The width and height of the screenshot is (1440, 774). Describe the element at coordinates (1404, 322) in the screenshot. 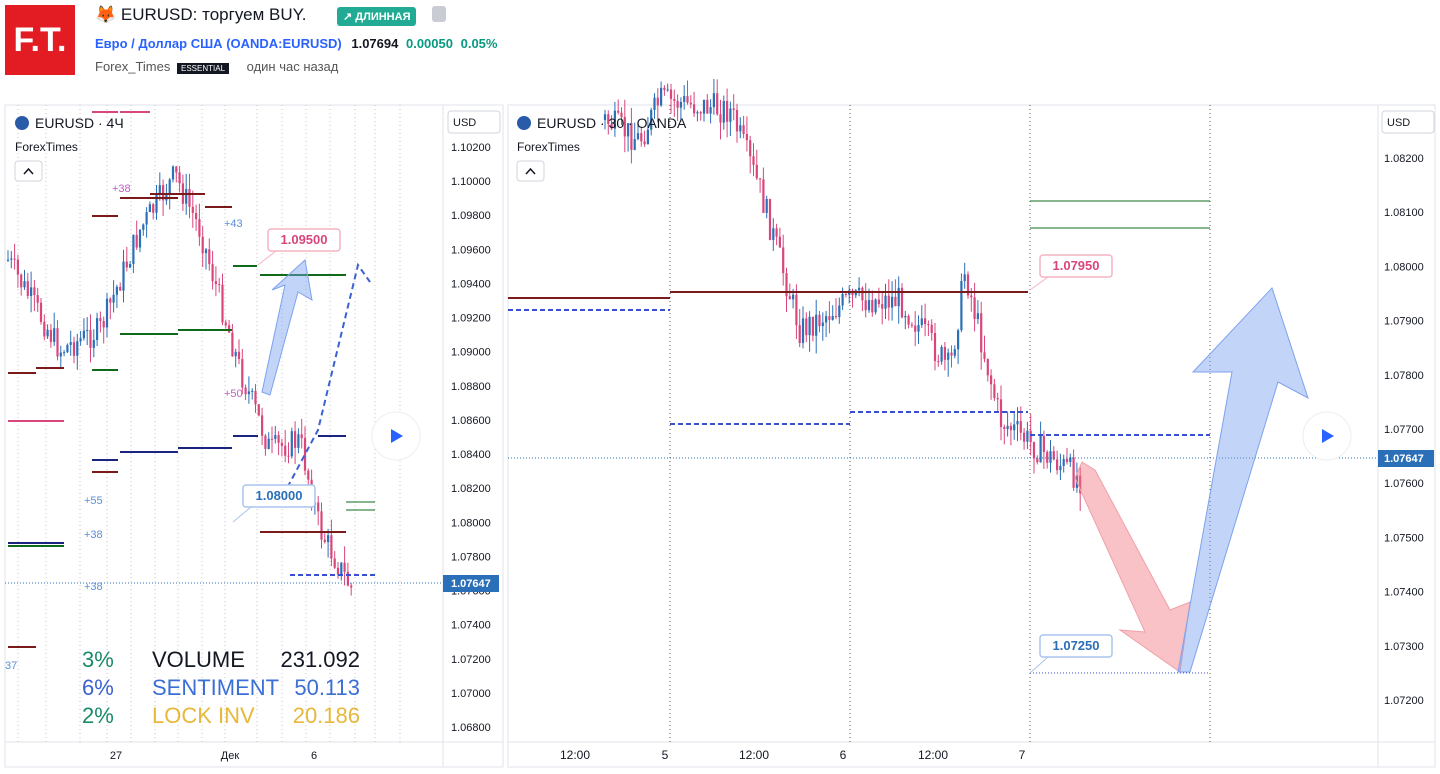

I see `price-axis-label: 1.07900` at that location.